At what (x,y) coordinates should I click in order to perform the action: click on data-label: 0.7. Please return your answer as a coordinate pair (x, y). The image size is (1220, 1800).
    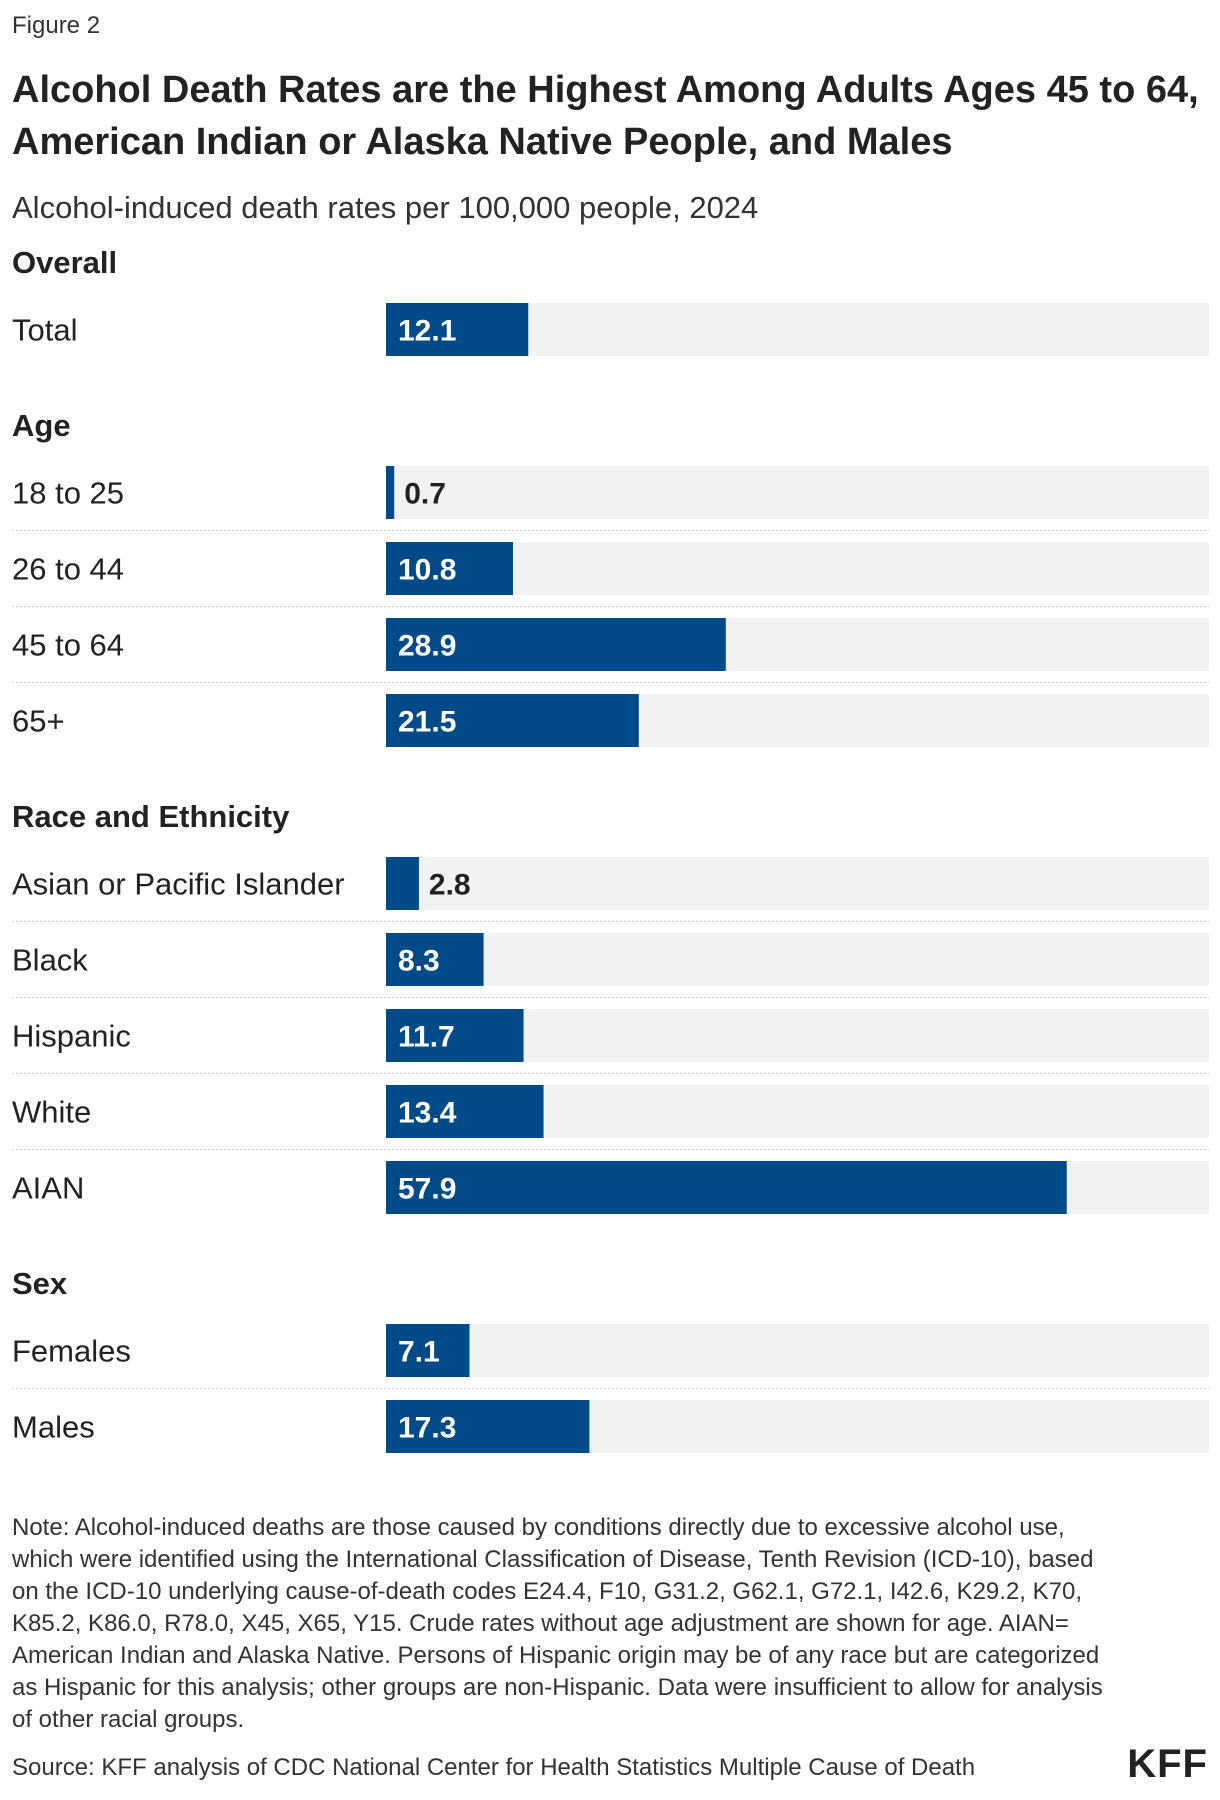
    Looking at the image, I should click on (425, 494).